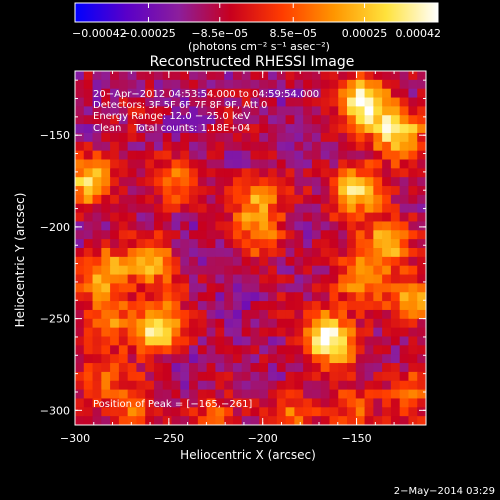 This screenshot has height=500, width=500. Describe the element at coordinates (356, 438) in the screenshot. I see `x-tick-label: −150` at that location.